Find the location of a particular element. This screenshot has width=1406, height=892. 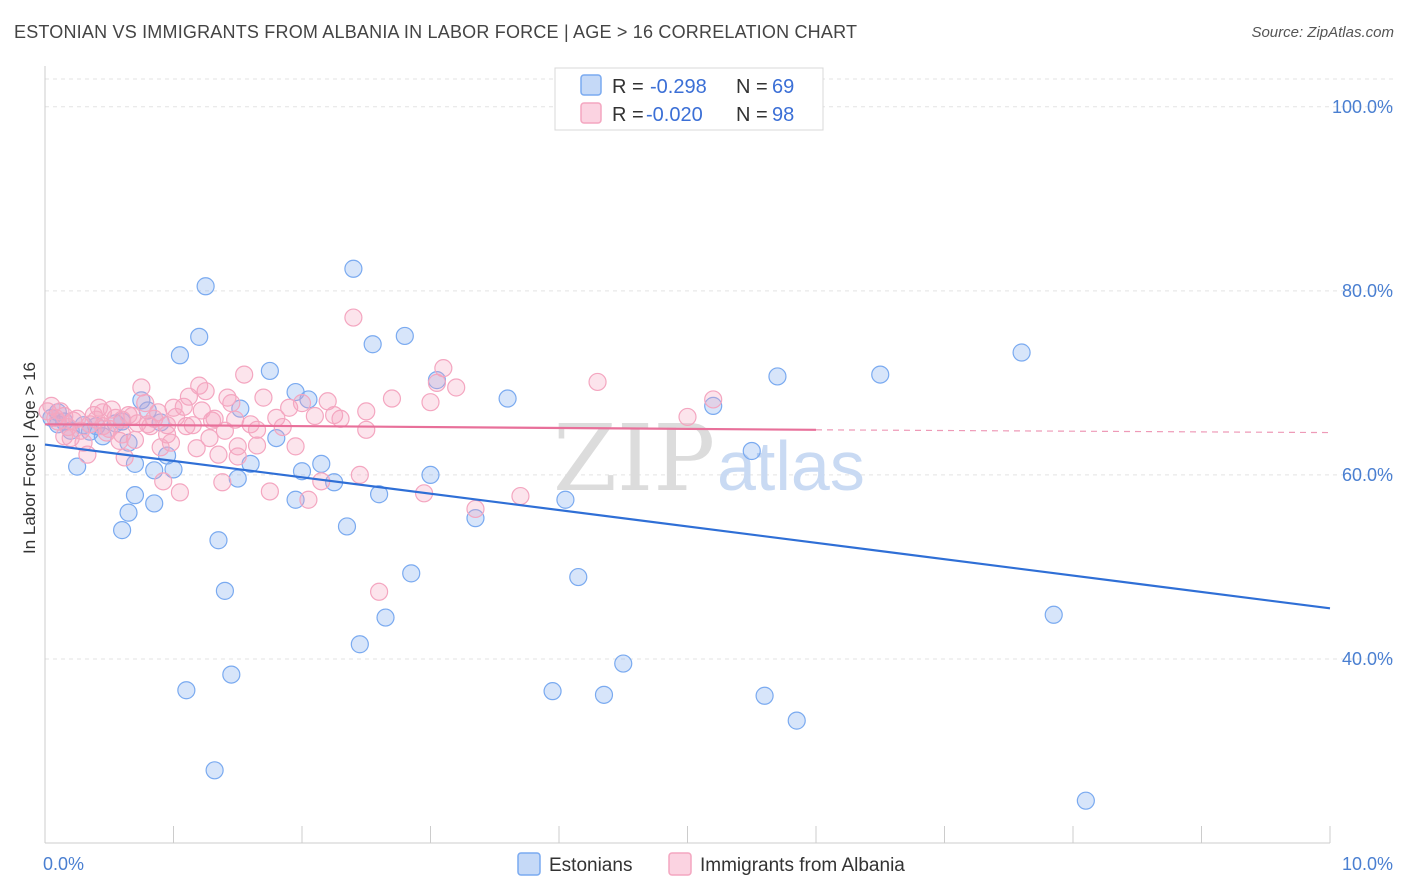

bottom-legend: Estonians Immigrants from Albania is located at coordinates (711, 864).